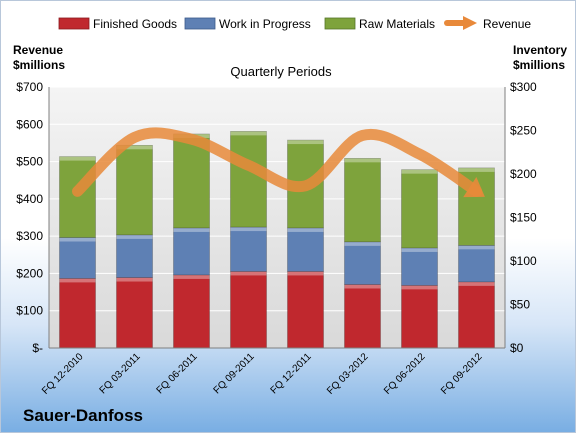  Describe the element at coordinates (29, 236) in the screenshot. I see `left-tick-label: $300` at that location.